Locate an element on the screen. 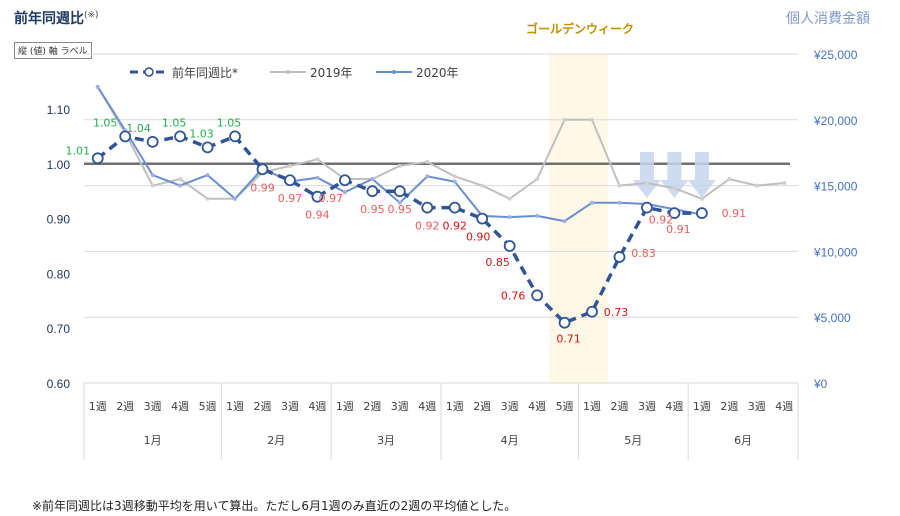 This screenshot has width=900, height=516. chart-title-text: 前年同週比 is located at coordinates (49, 19).